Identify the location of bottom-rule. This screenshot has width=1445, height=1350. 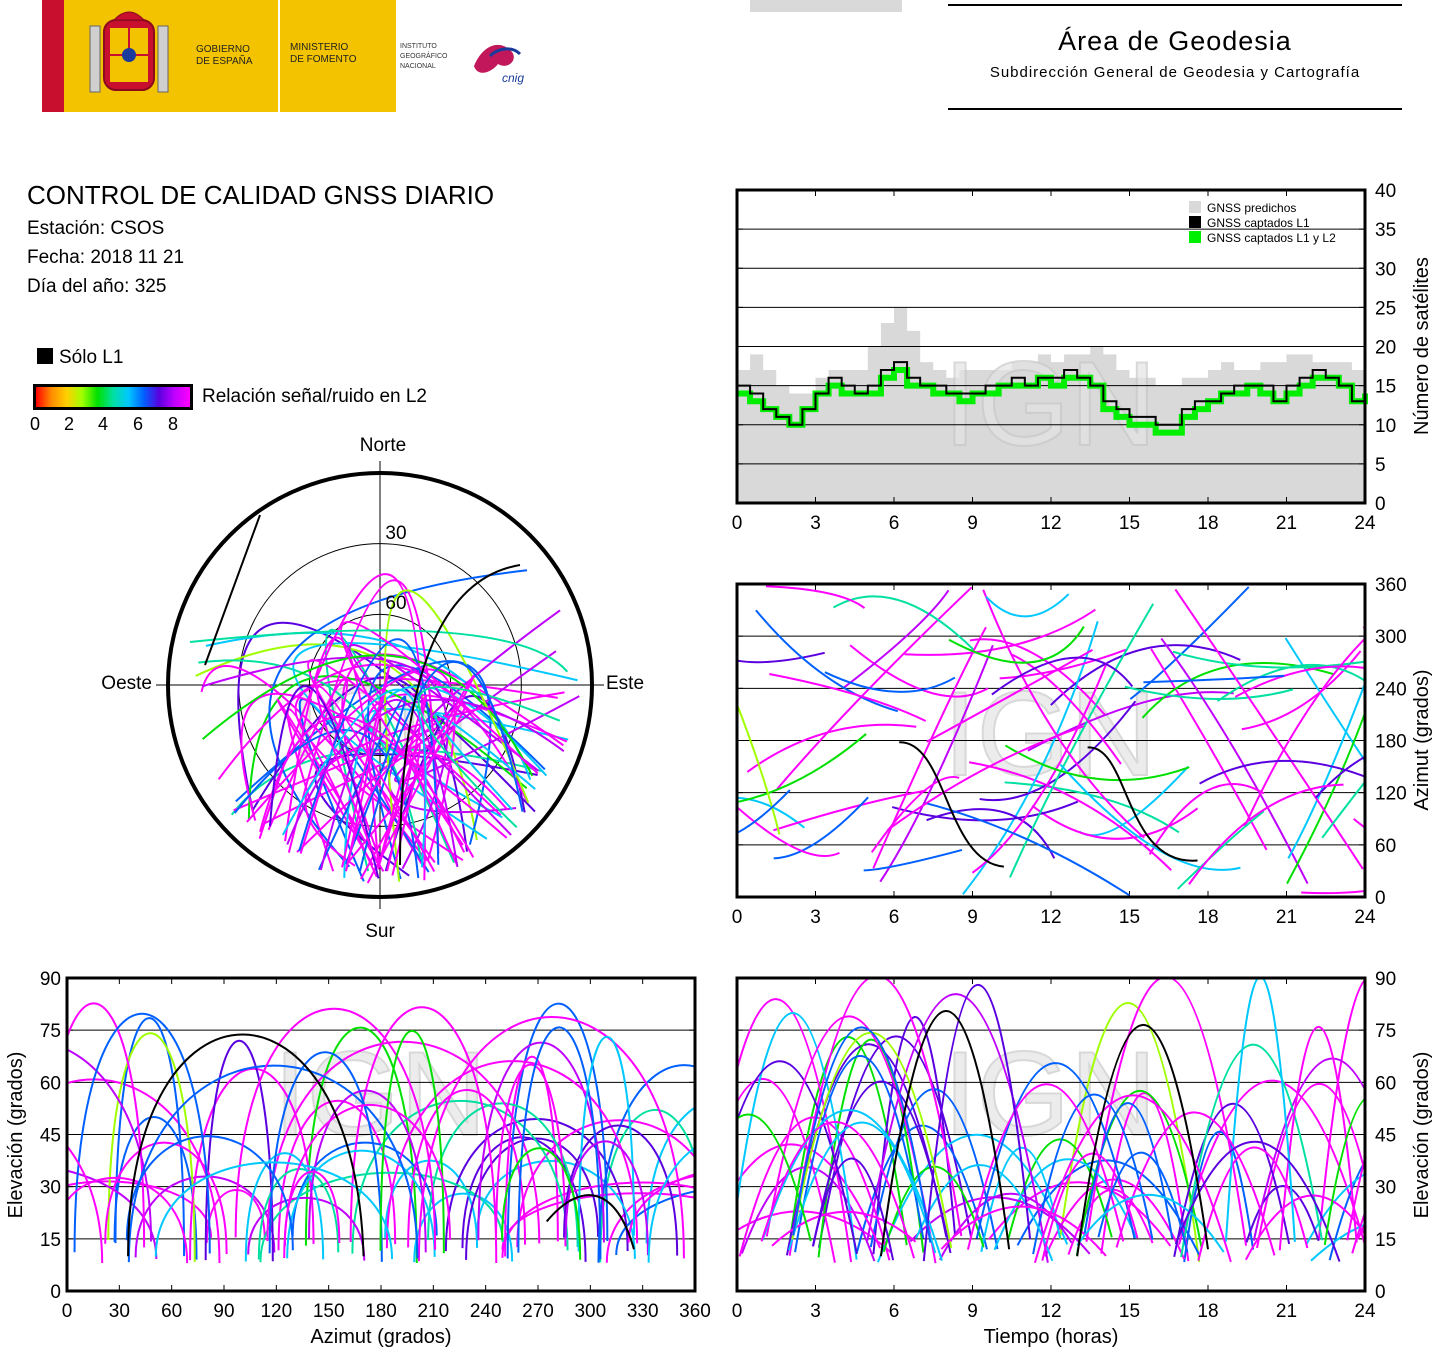
(1175, 109).